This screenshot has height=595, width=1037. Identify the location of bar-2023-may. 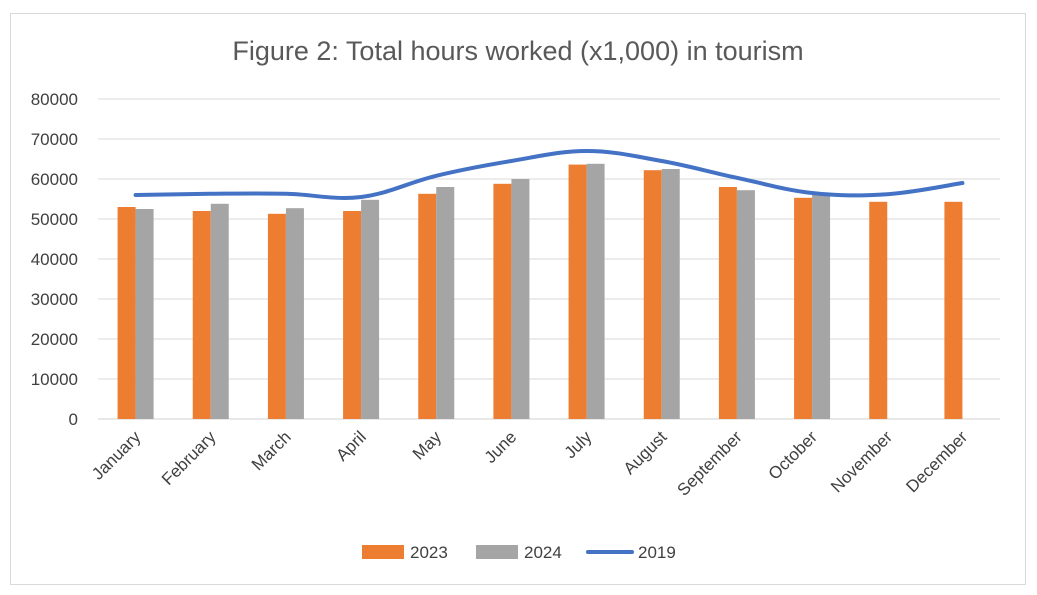
(427, 306).